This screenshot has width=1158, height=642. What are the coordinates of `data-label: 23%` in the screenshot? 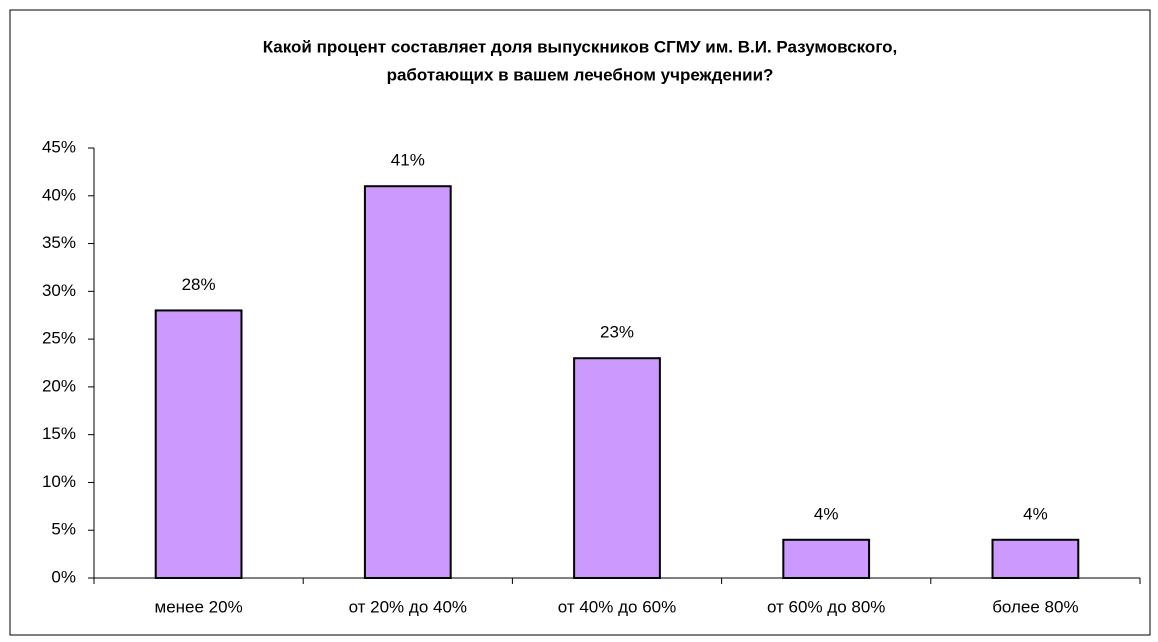 It's located at (617, 332).